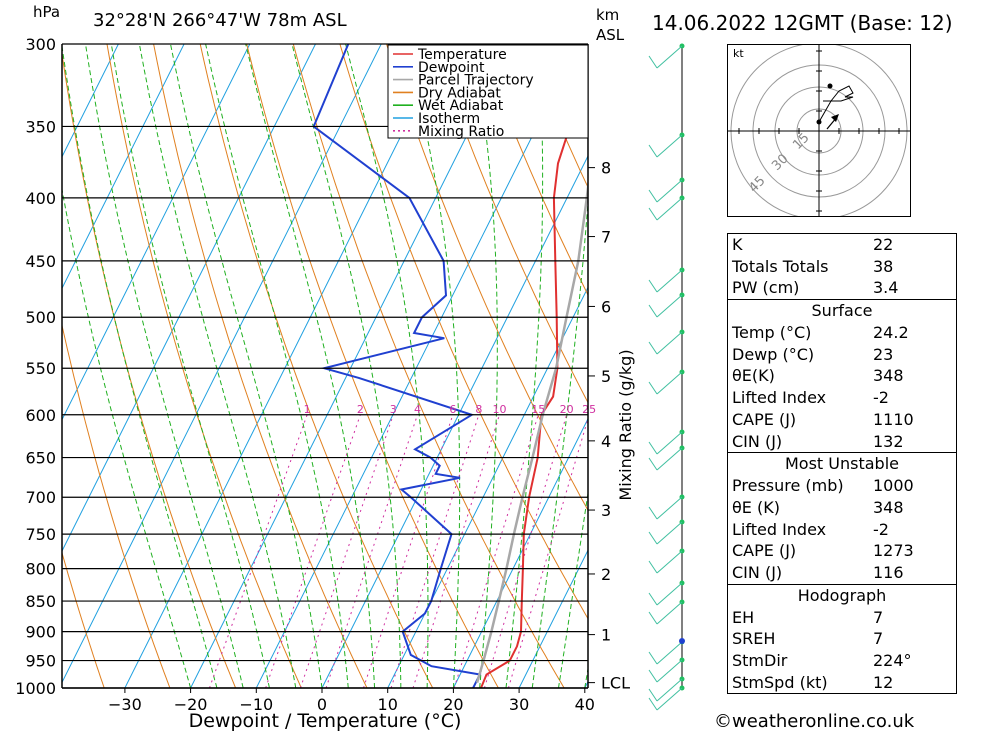 The height and width of the screenshot is (733, 1000). Describe the element at coordinates (830, 86) in the screenshot. I see `hodograph-top-dot` at that location.